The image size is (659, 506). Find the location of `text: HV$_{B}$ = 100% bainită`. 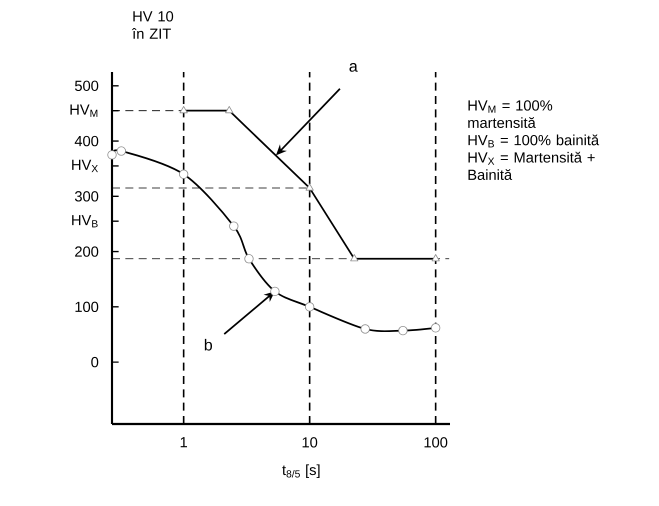

text: HV$_{B}$ = 100% bainită is located at coordinates (534, 141).